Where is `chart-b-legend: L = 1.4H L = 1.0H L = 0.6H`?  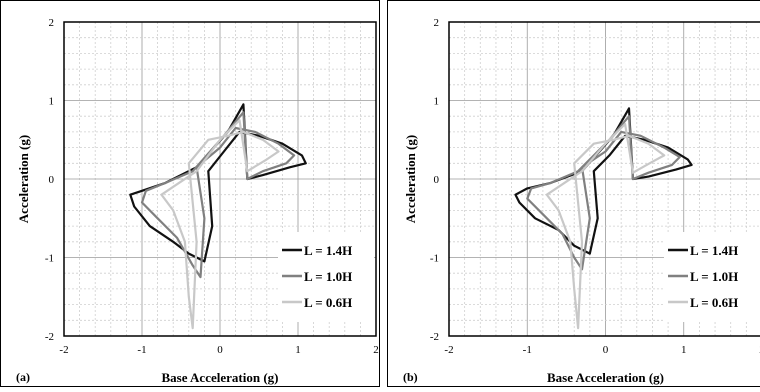 chart-b-legend: L = 1.4H L = 1.0H L = 0.6H is located at coordinates (712, 277).